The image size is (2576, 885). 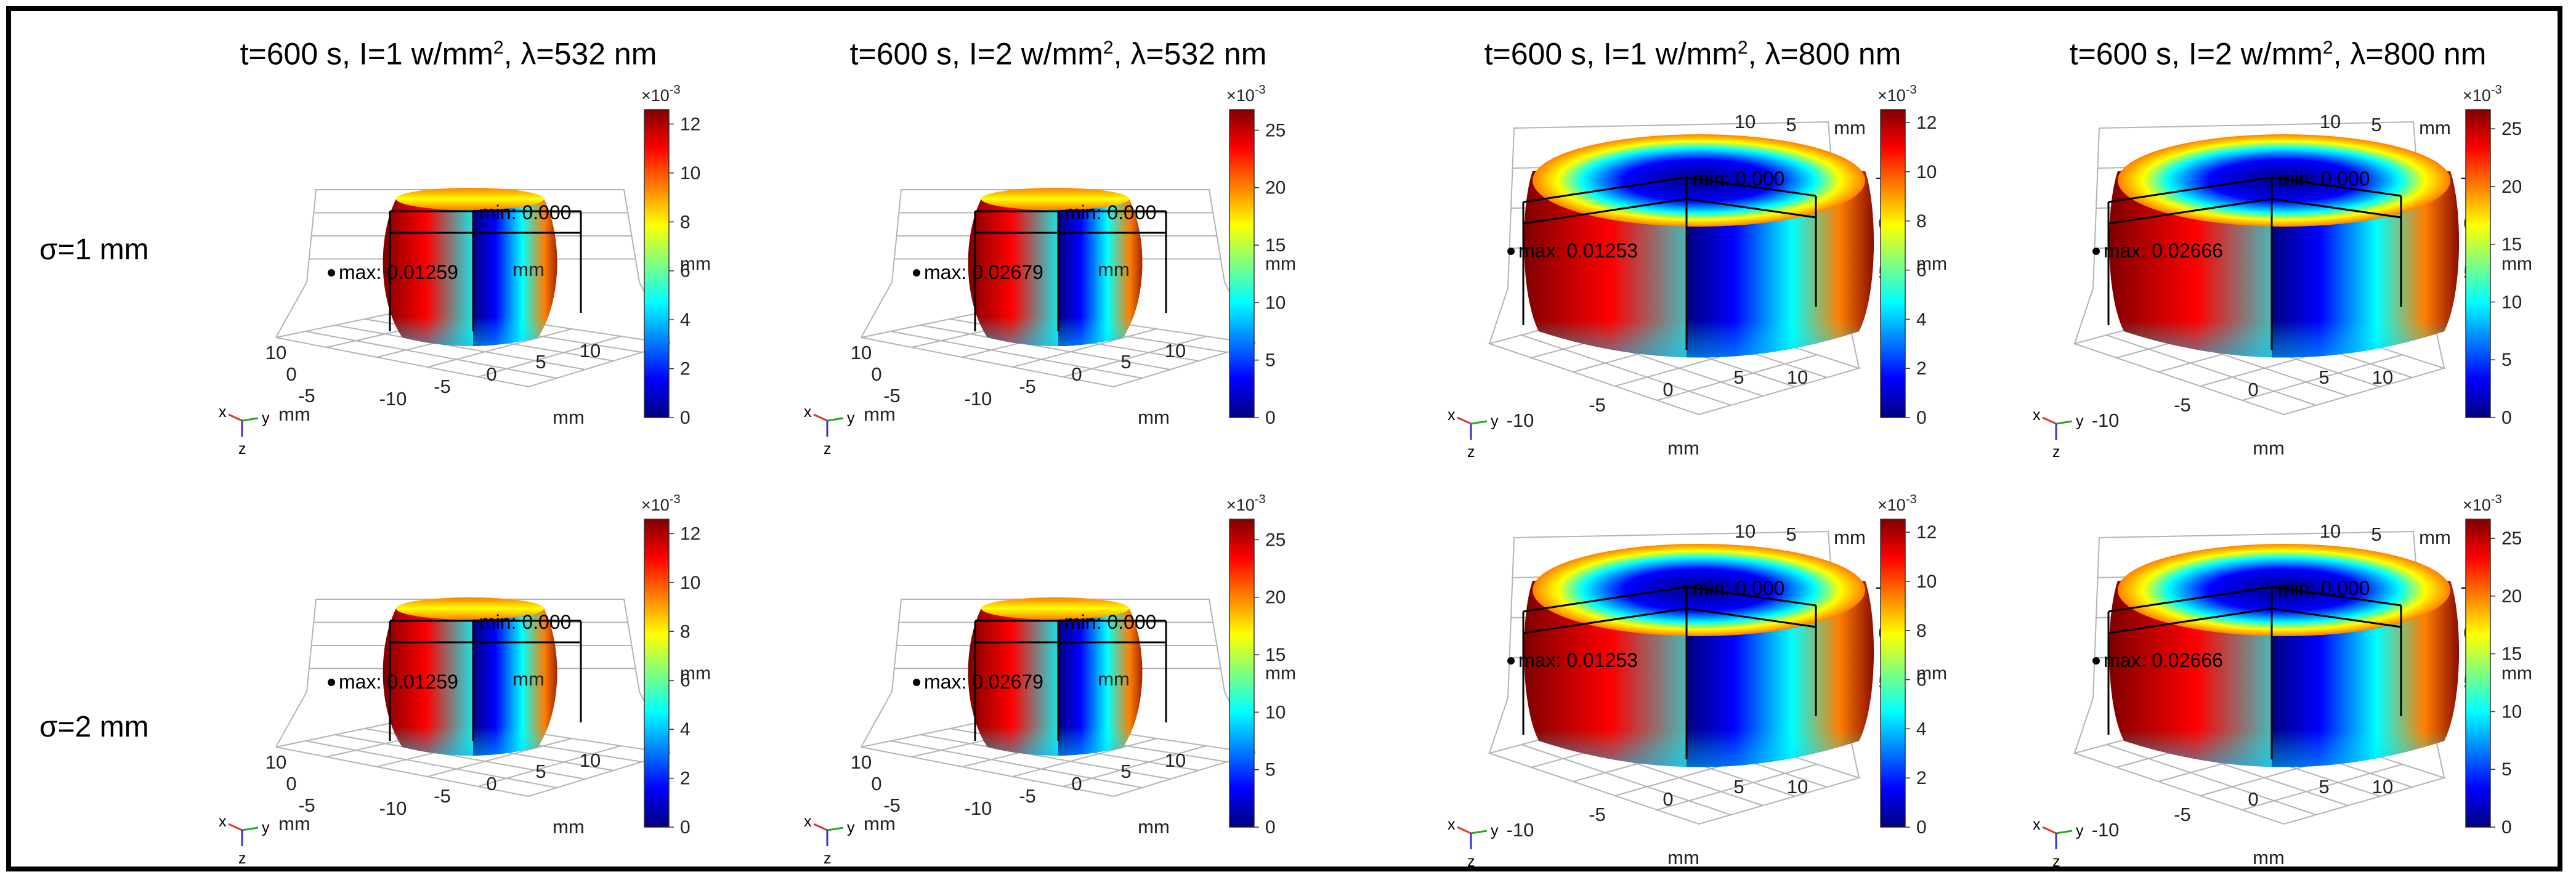 I want to click on column-title-1: t=600 s, I=1 w/mm2, λ=532 nm, so click(x=448, y=53).